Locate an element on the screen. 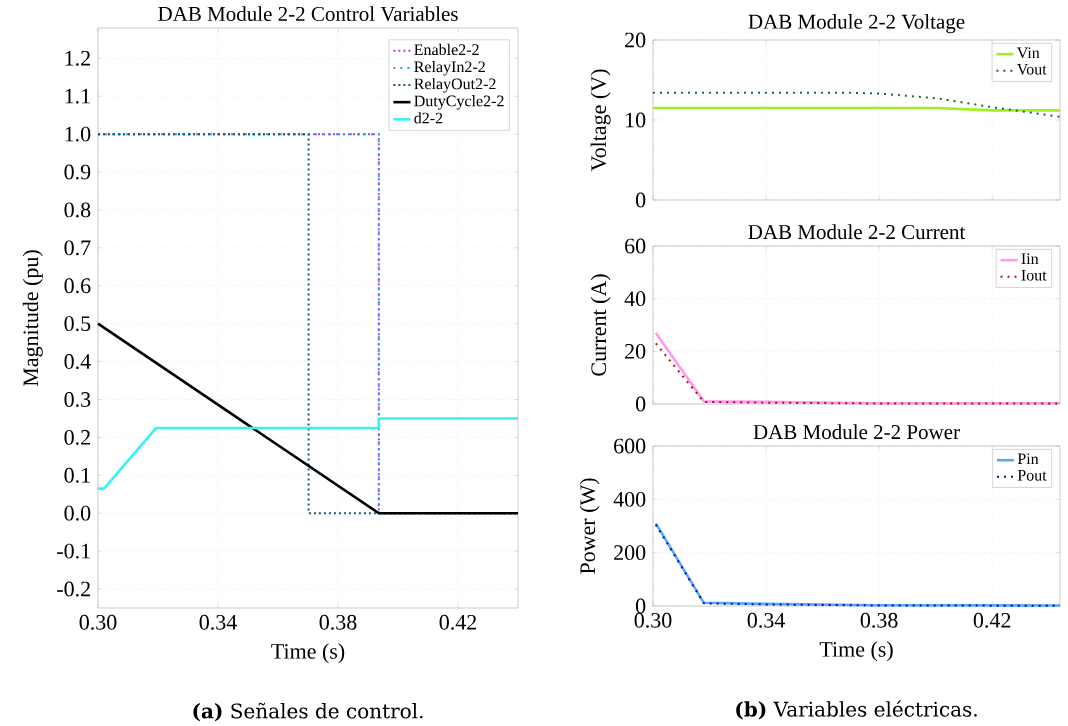 The image size is (1068, 726). y-tick-label: 0.5 is located at coordinates (77, 324).